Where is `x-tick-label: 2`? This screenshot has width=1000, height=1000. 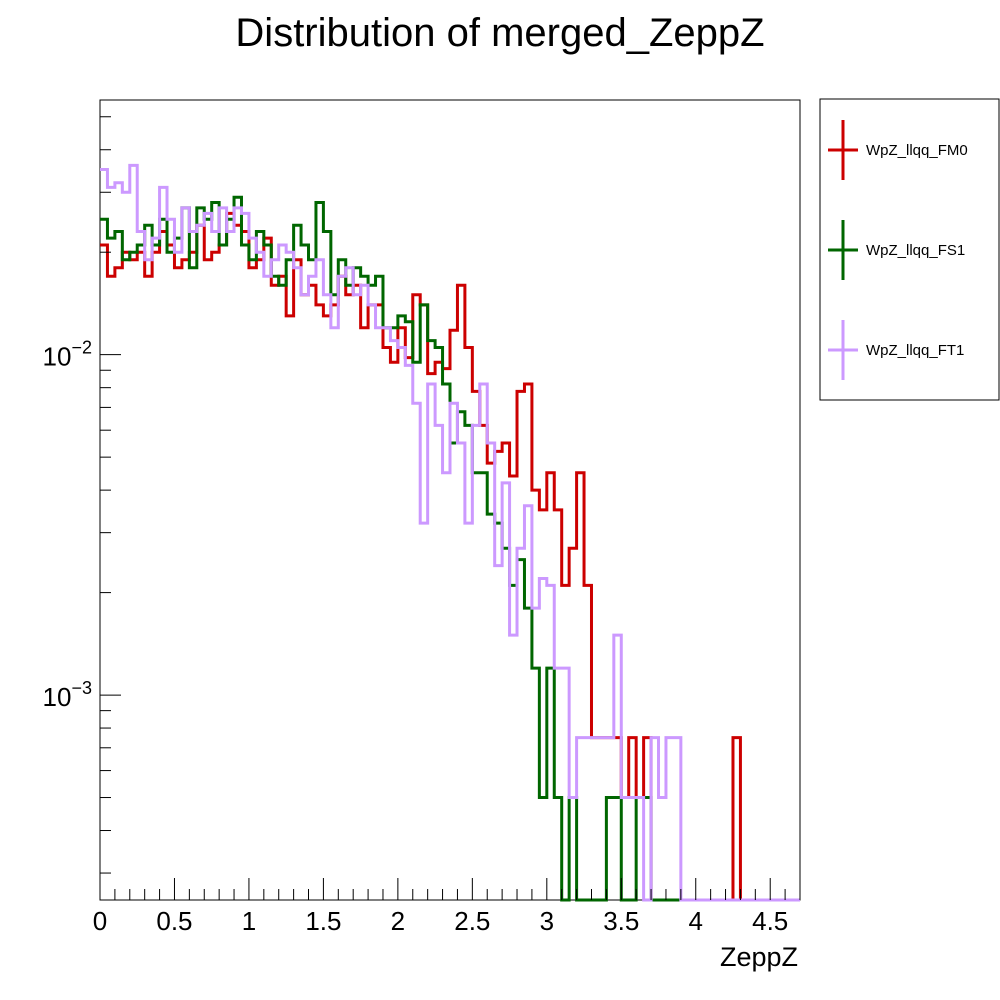
x-tick-label: 2 is located at coordinates (398, 921).